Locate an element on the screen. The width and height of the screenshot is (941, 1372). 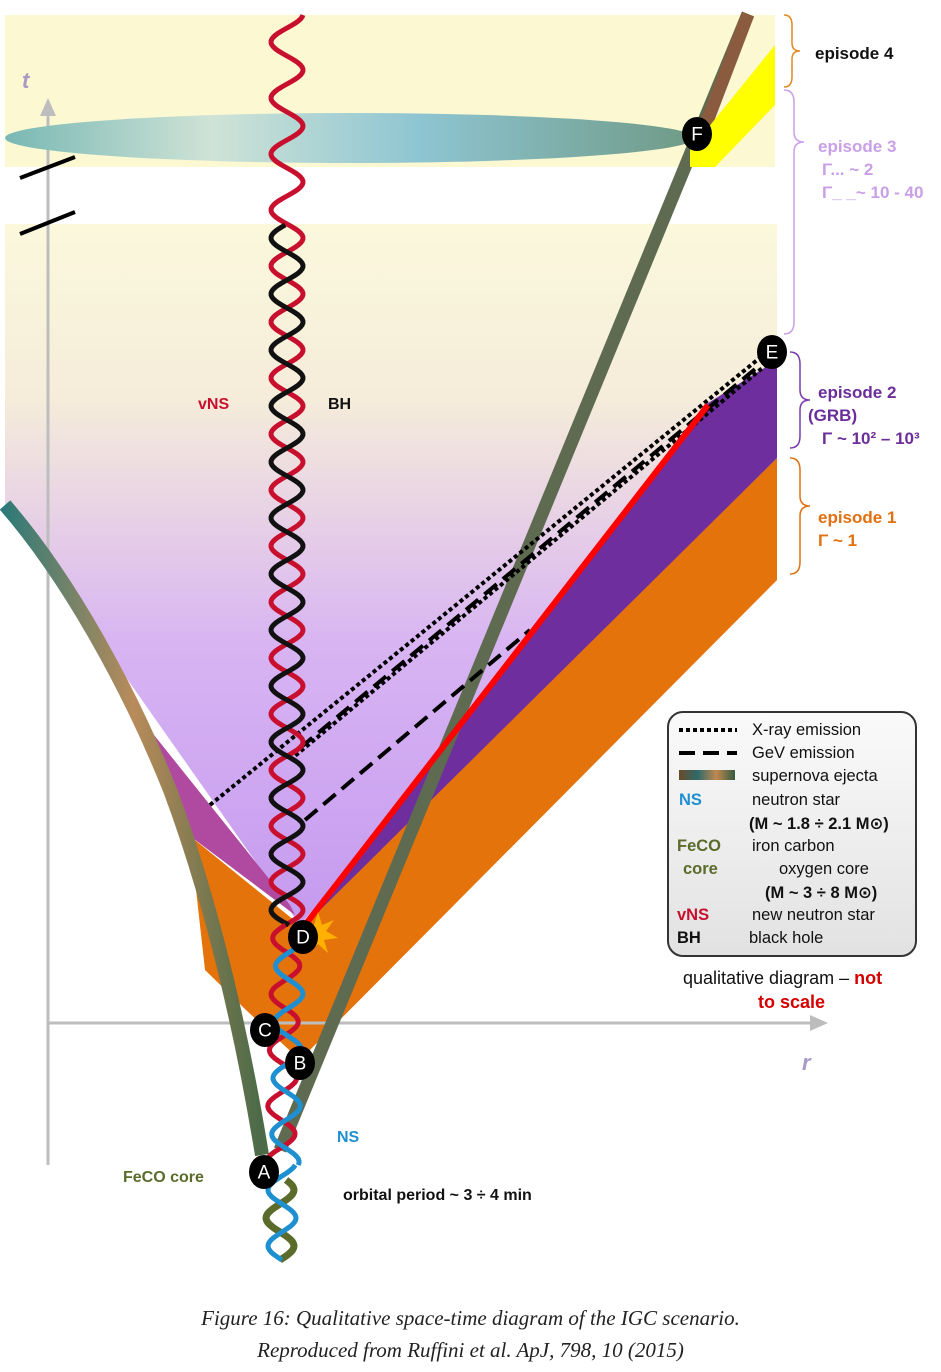
episode2-gamma: Γ ~ 10² – 10³ is located at coordinates (871, 438).